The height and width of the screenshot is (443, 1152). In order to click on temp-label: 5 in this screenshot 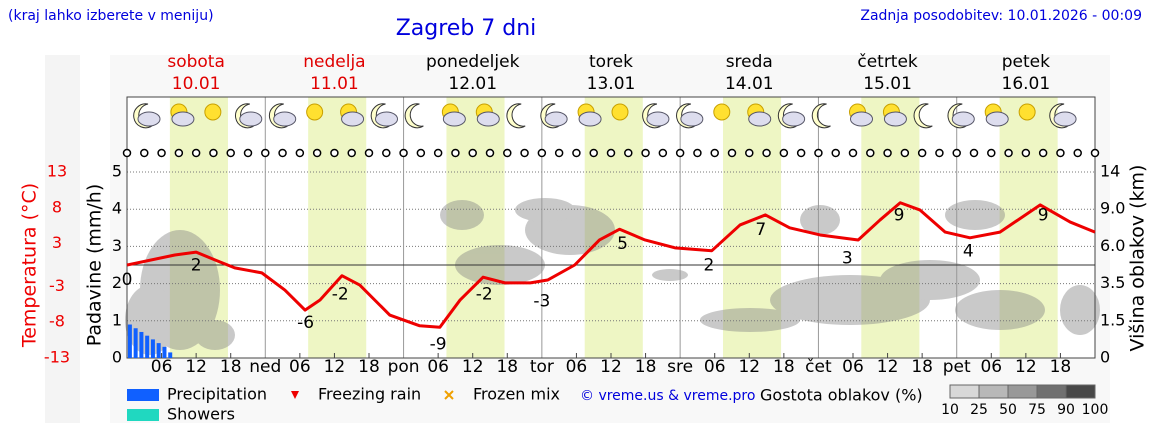, I will do `click(622, 244)`.